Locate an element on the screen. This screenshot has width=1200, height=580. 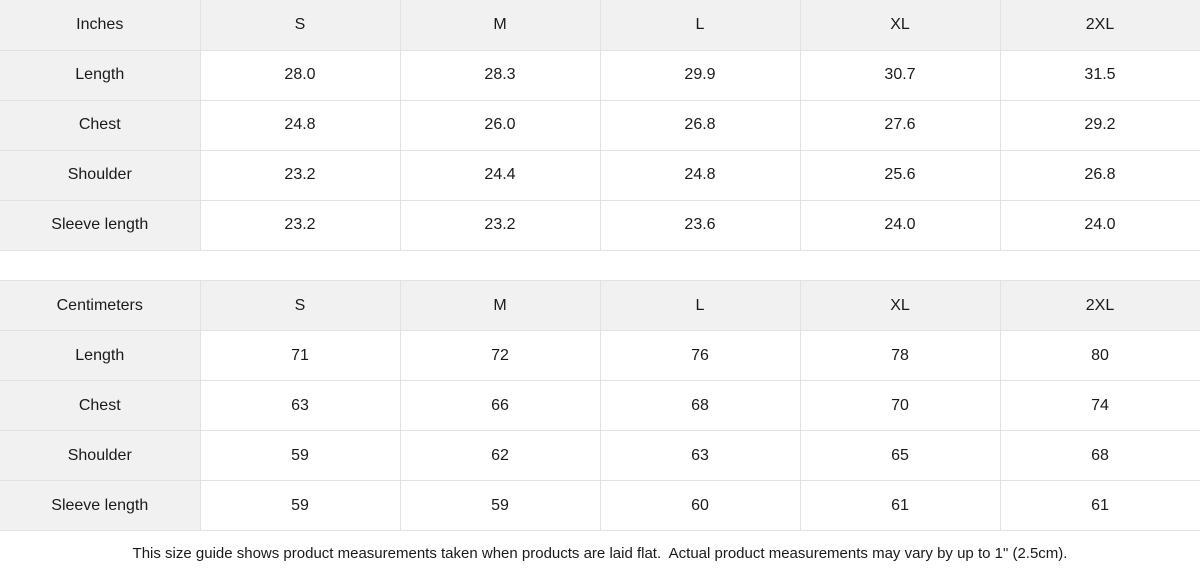
cell-length-xl: 78 is located at coordinates (900, 355).